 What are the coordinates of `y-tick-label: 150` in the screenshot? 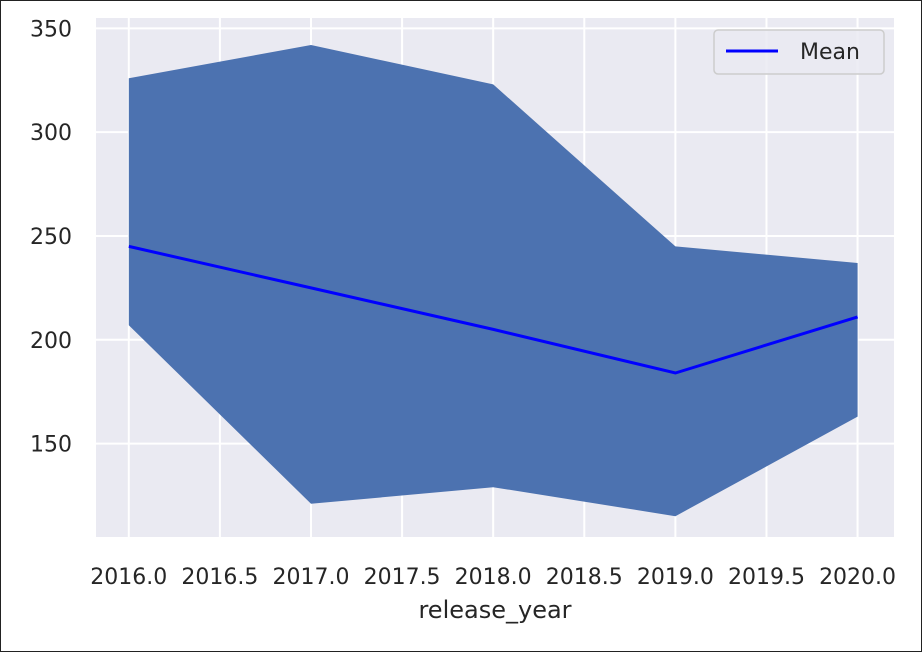 It's located at (51, 445).